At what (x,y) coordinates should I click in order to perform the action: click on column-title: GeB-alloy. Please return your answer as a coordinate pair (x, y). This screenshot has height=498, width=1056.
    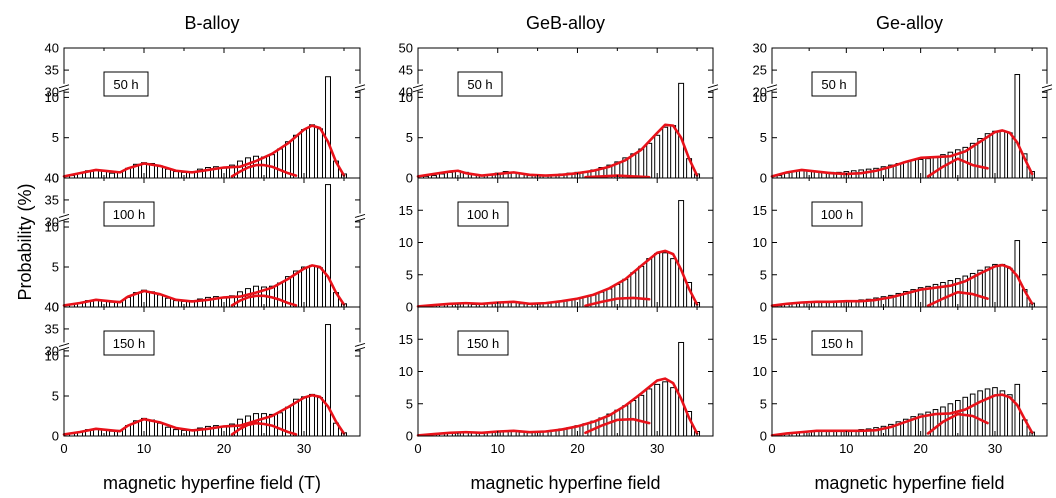
    Looking at the image, I should click on (565, 23).